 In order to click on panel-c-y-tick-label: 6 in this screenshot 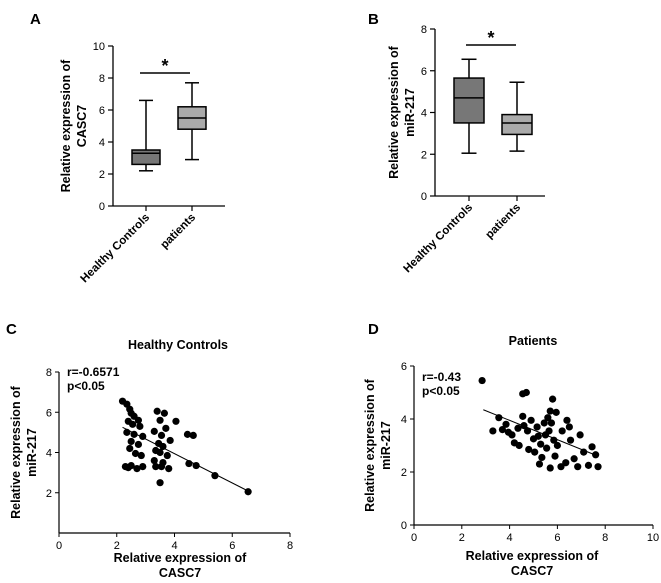, I will do `click(49, 413)`.